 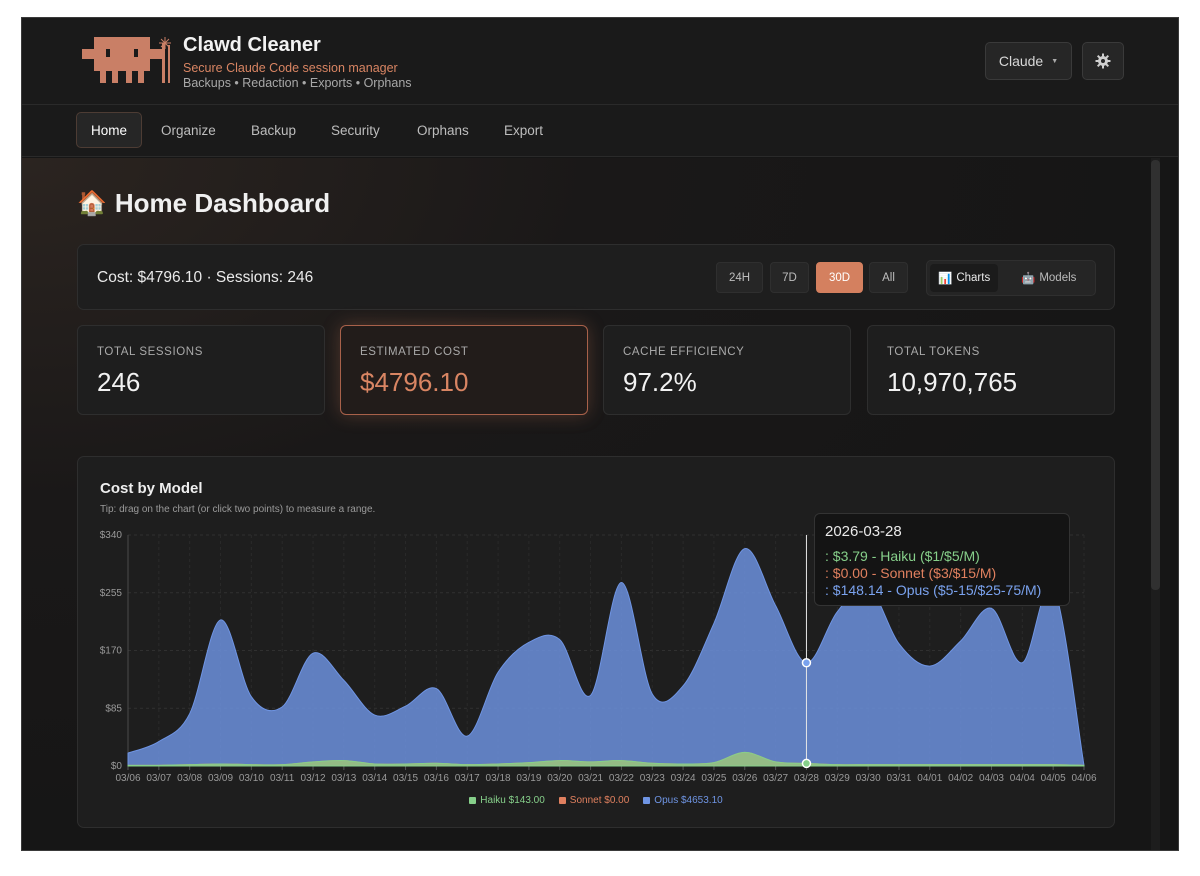 What do you see at coordinates (188, 130) in the screenshot?
I see `tab-organize: Organize` at bounding box center [188, 130].